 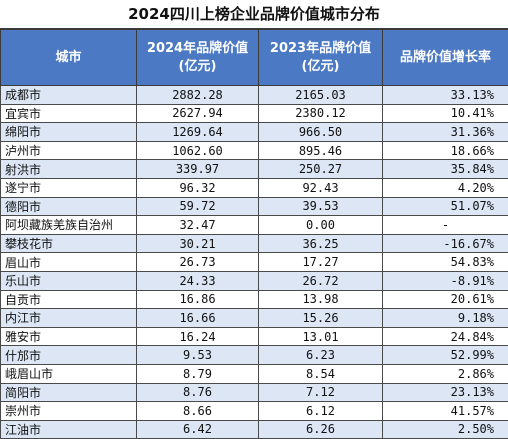 What do you see at coordinates (321, 280) in the screenshot?
I see `cell-value-2023: 26.72` at bounding box center [321, 280].